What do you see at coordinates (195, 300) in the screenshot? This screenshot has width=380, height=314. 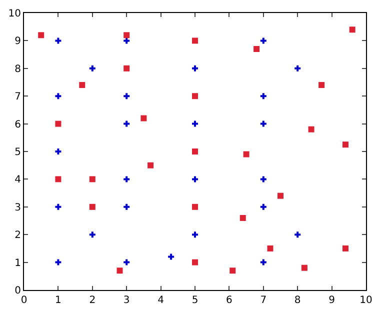 I see `x-tick-label: 5` at bounding box center [195, 300].